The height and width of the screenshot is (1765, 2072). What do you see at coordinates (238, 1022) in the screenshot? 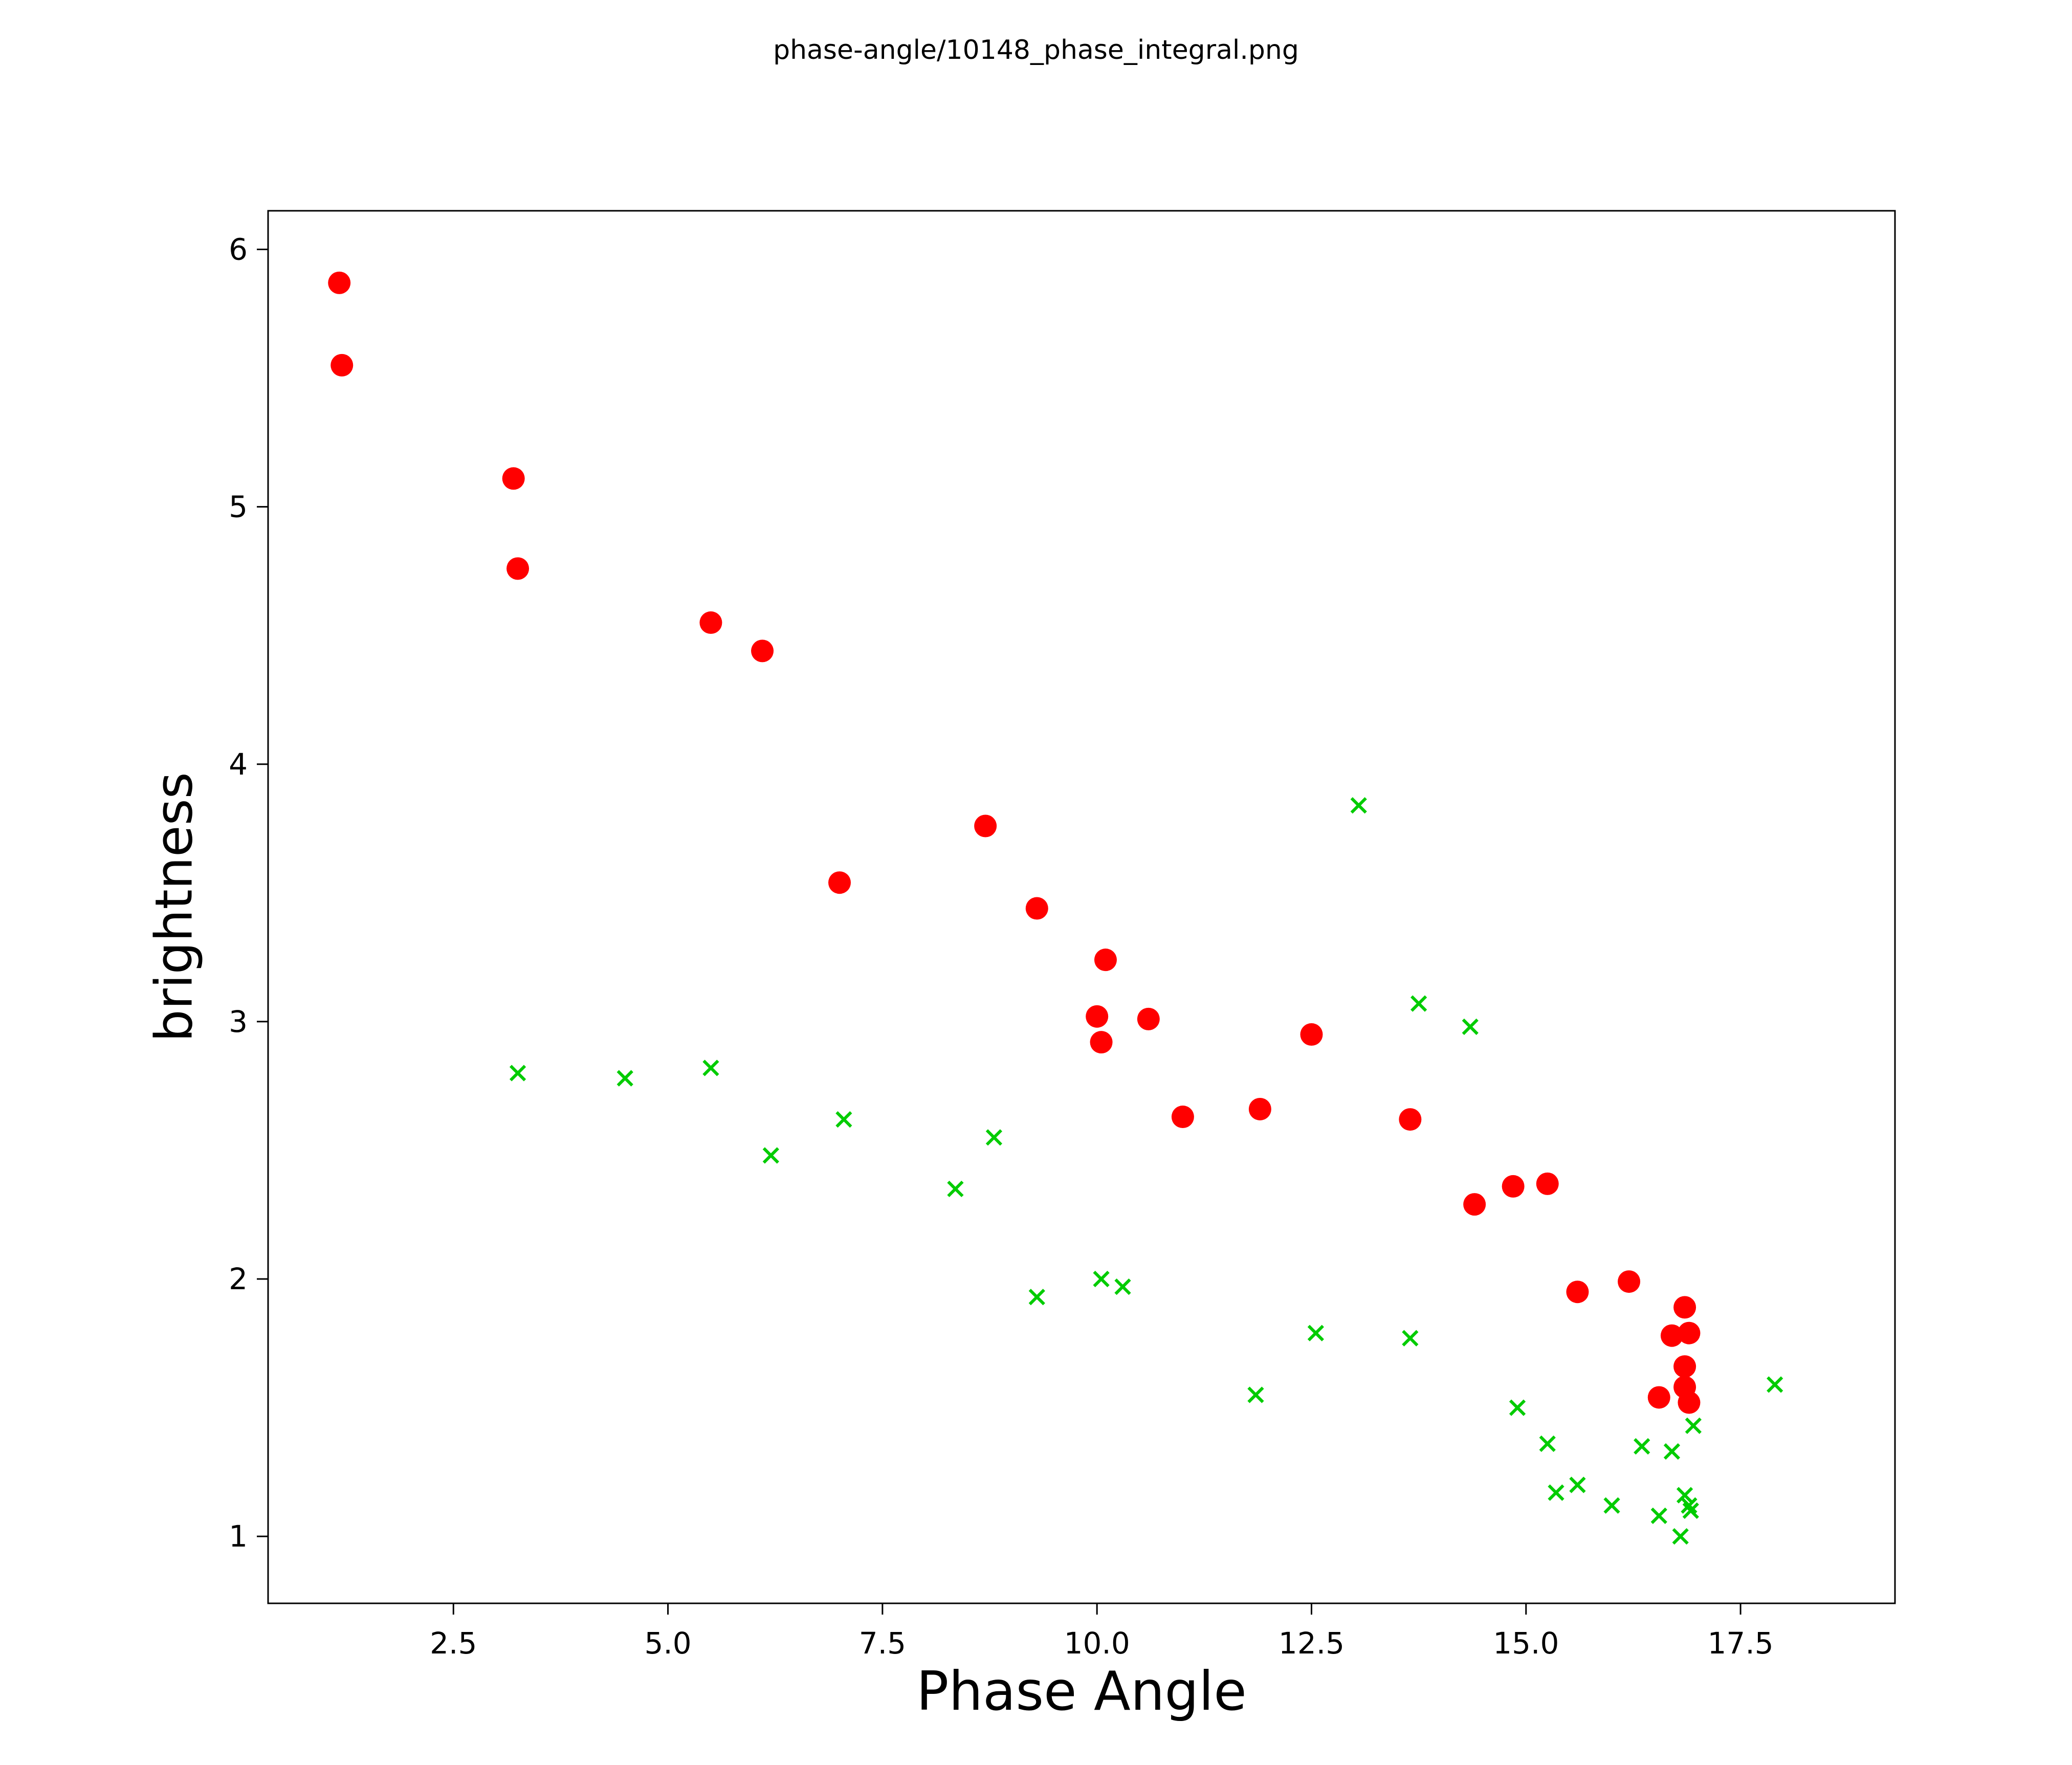
I see `y-tick-label: 3` at bounding box center [238, 1022].